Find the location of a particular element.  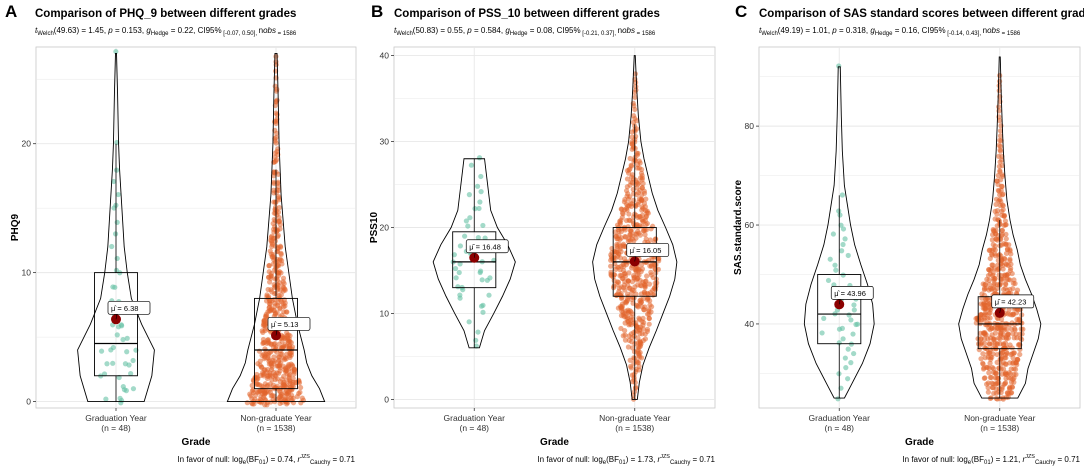

panel-label: A is located at coordinates (11, 11).